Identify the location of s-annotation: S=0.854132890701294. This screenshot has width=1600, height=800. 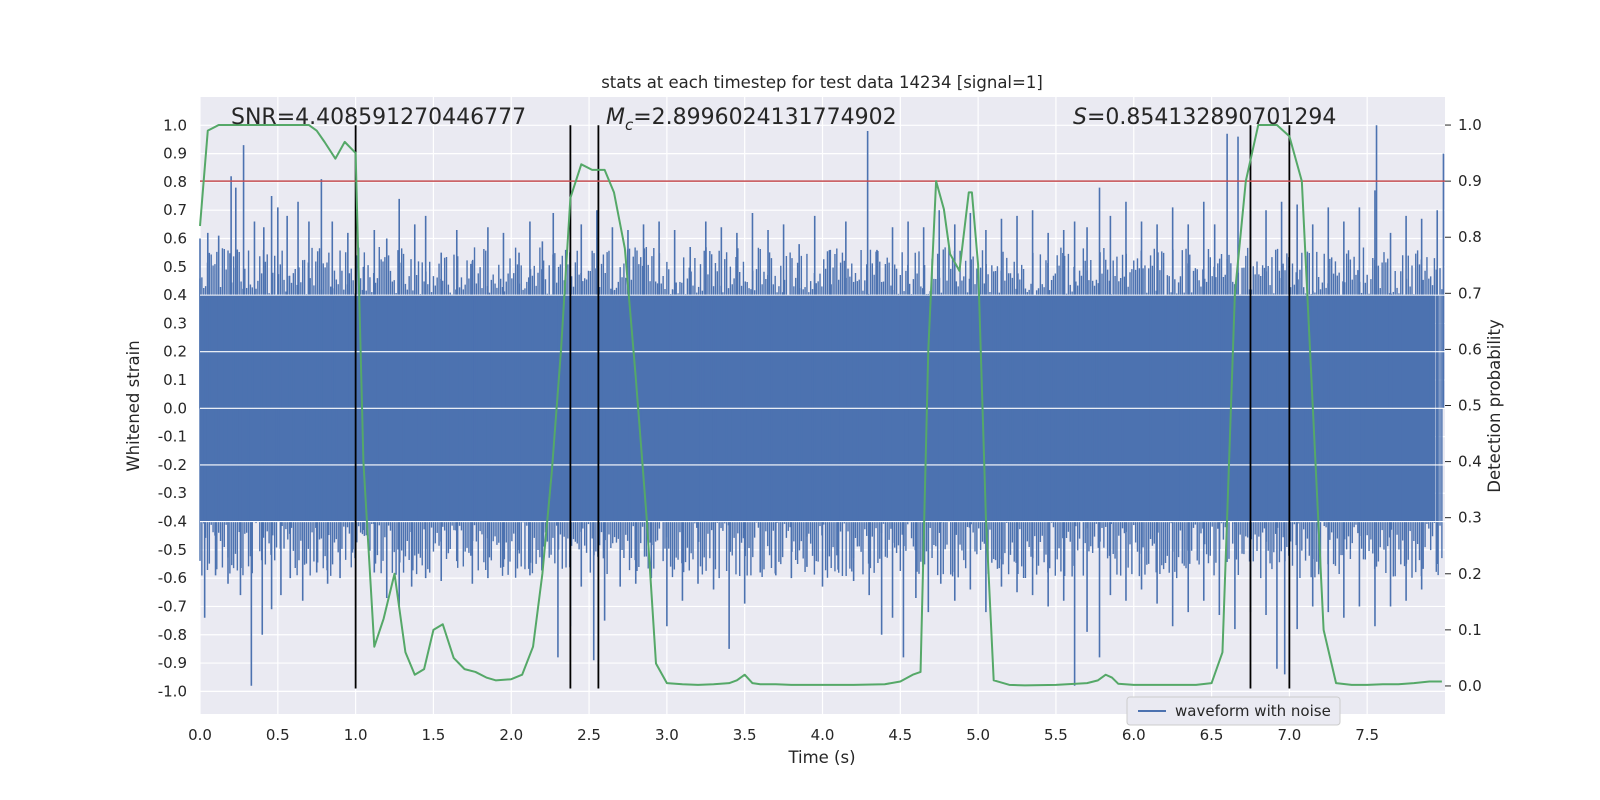
(1204, 117).